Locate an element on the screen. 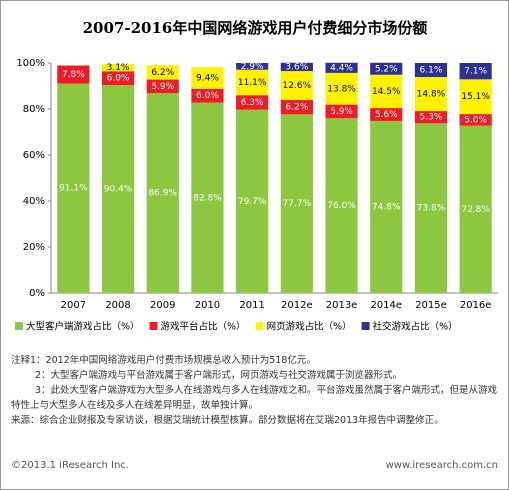 This screenshot has width=509, height=490. value-label: 13.8% is located at coordinates (341, 89).